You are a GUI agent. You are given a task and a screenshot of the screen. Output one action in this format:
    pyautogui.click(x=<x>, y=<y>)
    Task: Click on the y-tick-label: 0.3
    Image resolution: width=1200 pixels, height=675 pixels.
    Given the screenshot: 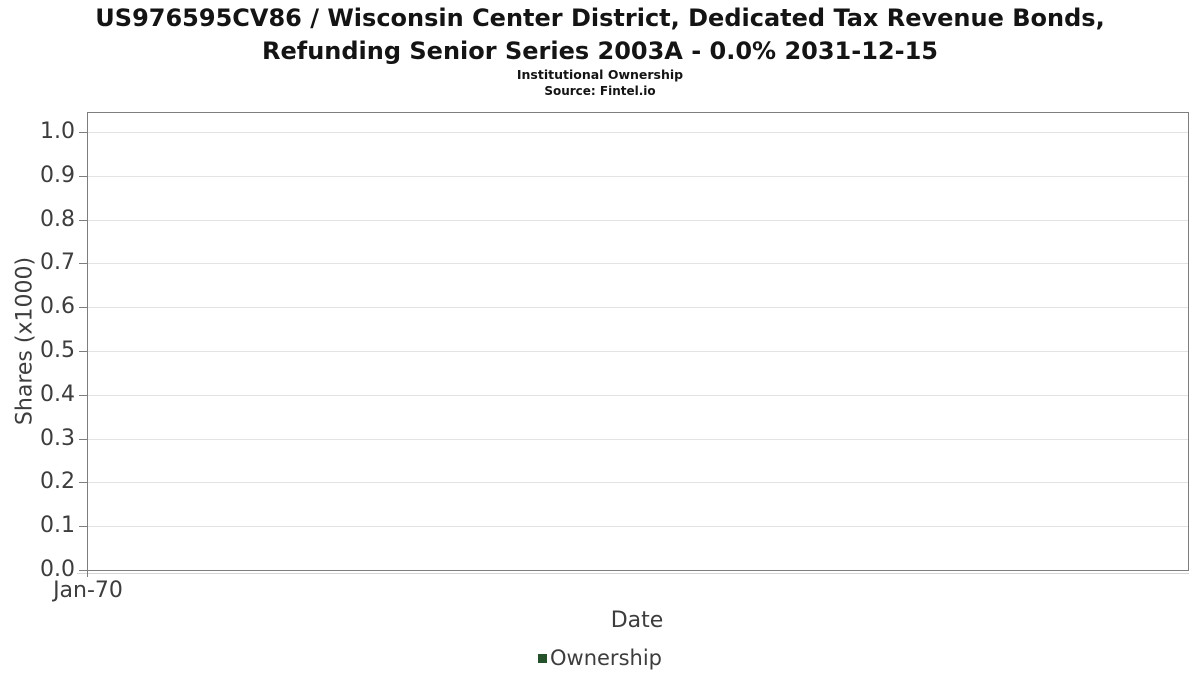 What is the action you would take?
    pyautogui.click(x=57, y=438)
    